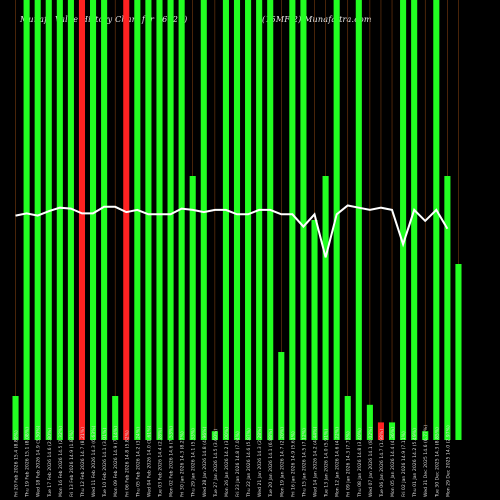 Image resolution: width=500 pixels, height=500 pixels. I want to click on x-tick-label: Mon 19 Jan 2026 14.7 (2.20%), so click(282, 462).